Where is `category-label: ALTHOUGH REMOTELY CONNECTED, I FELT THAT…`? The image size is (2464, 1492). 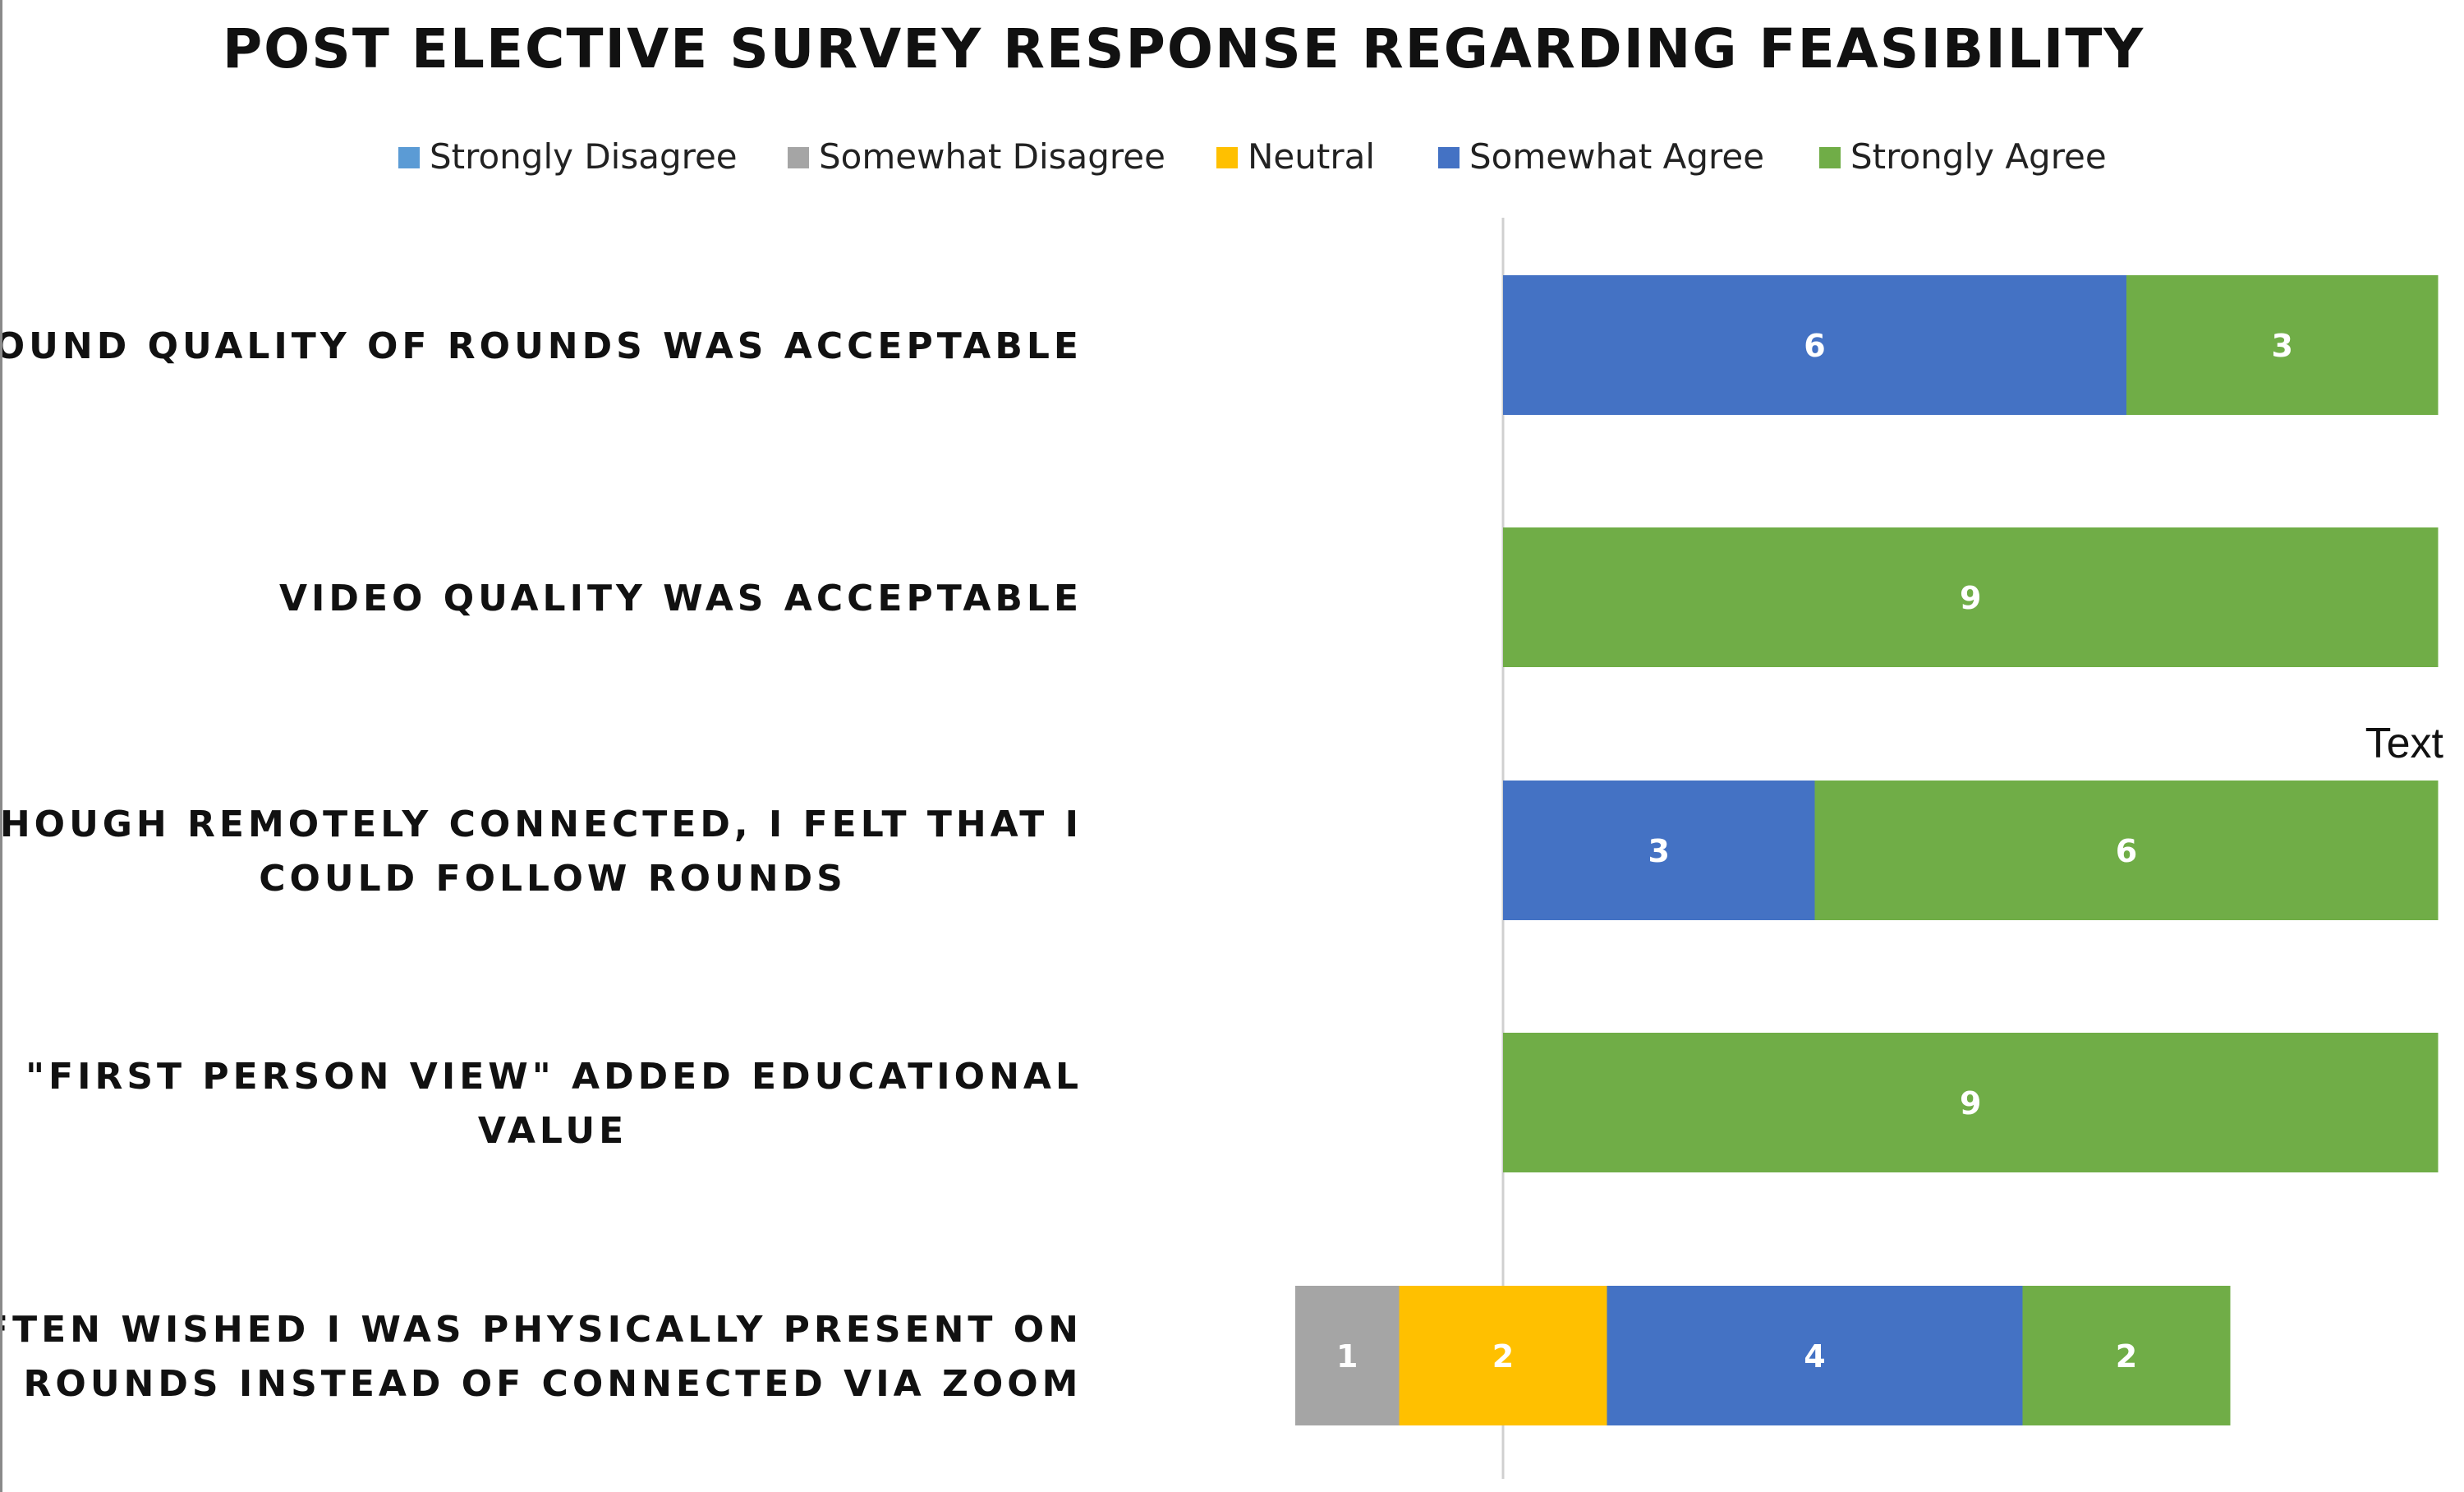 category-label: ALTHOUGH REMOTELY CONNECTED, I FELT THAT… is located at coordinates (542, 824).